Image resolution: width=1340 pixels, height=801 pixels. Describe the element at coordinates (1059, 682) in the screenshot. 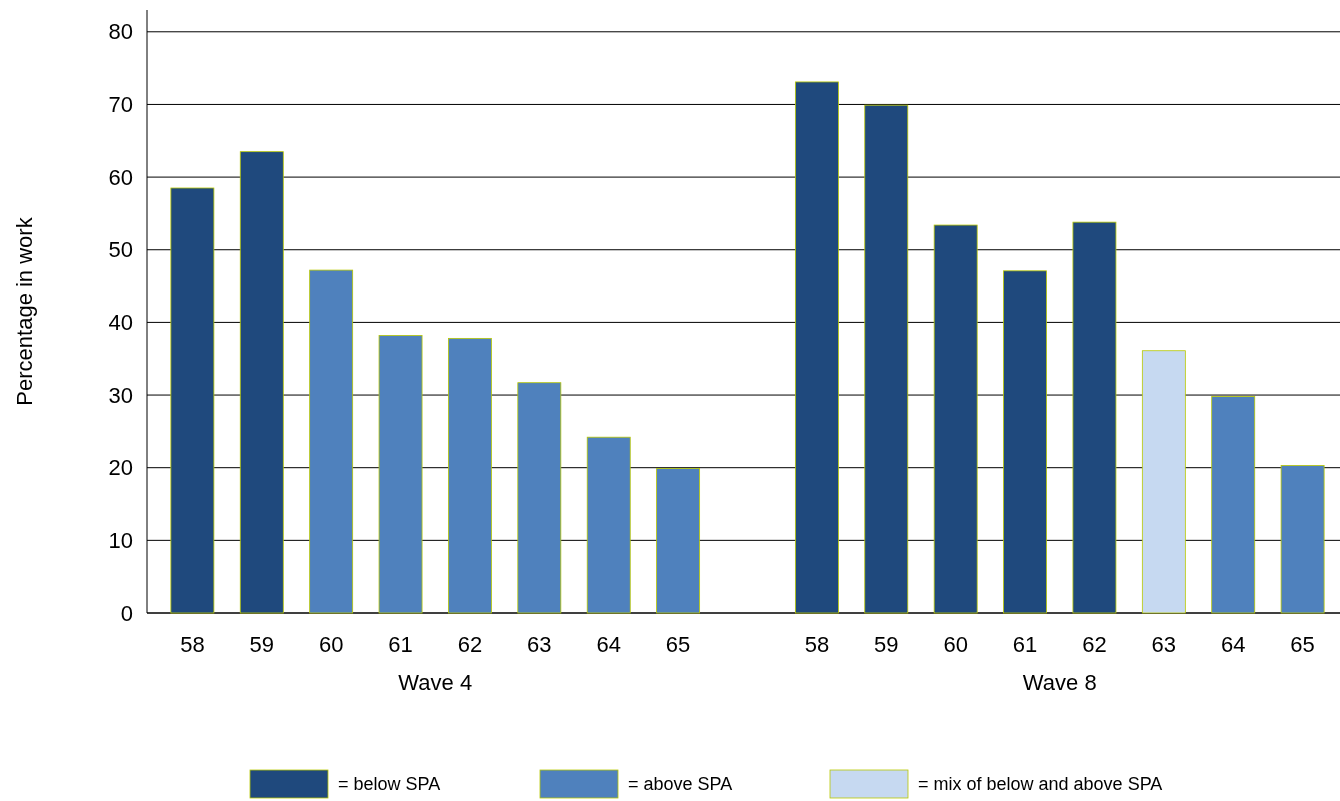

I see `text: Wave 8` at that location.